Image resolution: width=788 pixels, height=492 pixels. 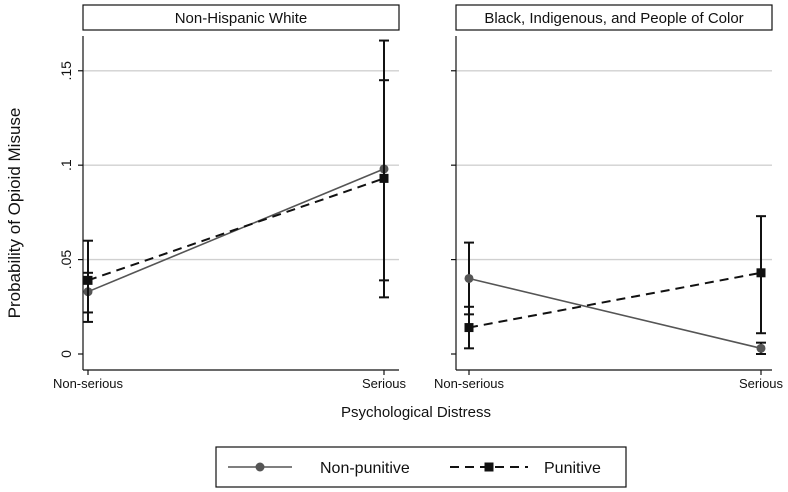 What do you see at coordinates (416, 412) in the screenshot?
I see `x-axis-label: Psychological Distress` at bounding box center [416, 412].